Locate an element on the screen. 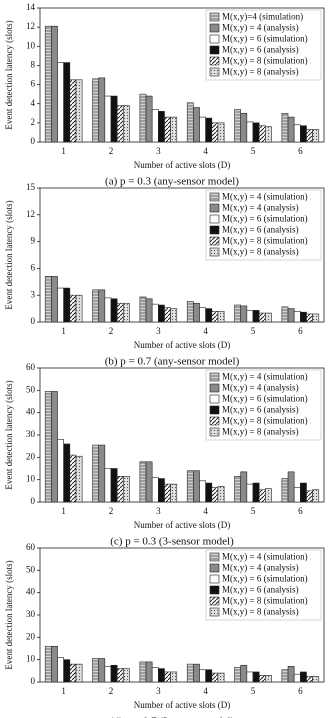 The image size is (331, 718). y-tick-label: 60 is located at coordinates (31, 547).